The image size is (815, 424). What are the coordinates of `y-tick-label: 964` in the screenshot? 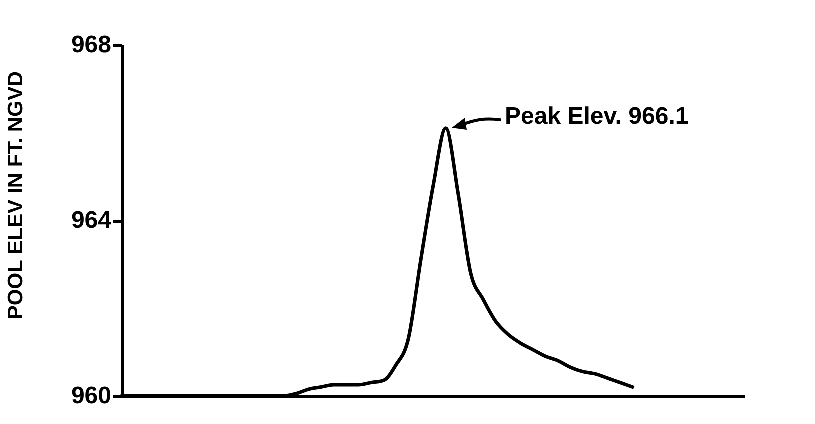 It's located at (91, 220).